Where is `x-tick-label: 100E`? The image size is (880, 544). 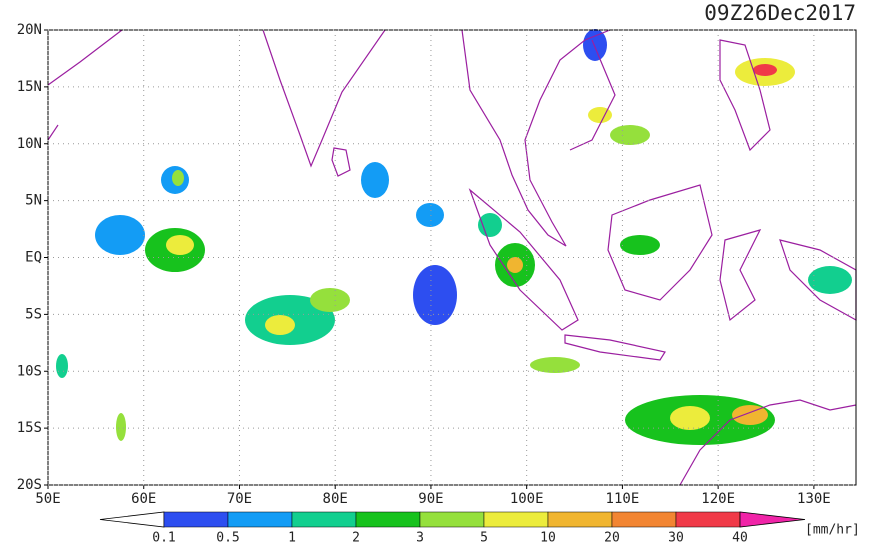
x-tick-label: 100E is located at coordinates (527, 499).